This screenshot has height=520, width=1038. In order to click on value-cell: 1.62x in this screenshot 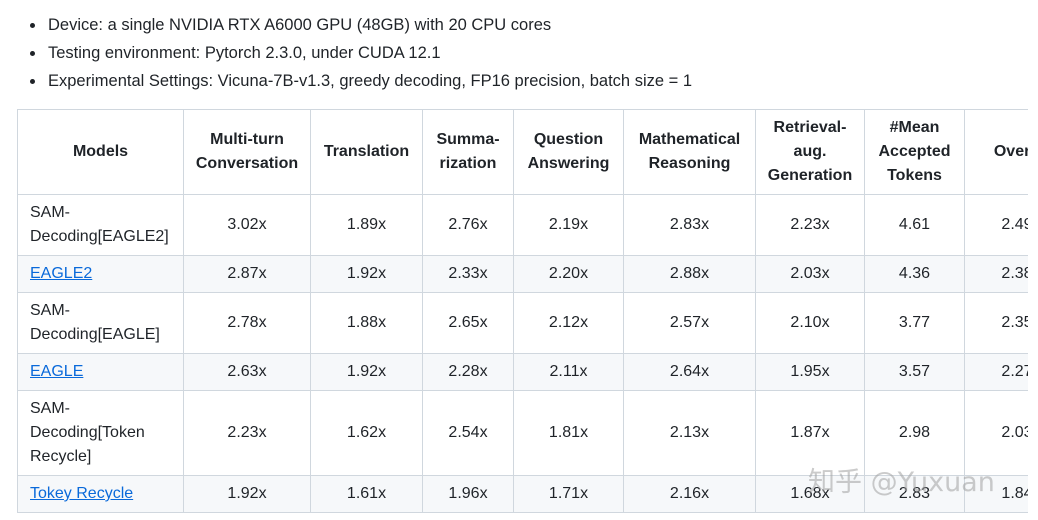, I will do `click(366, 433)`.